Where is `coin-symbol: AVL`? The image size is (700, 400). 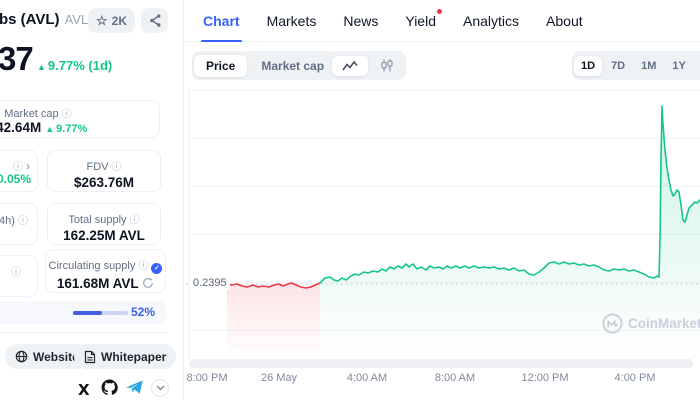
coin-symbol: AVL is located at coordinates (76, 19).